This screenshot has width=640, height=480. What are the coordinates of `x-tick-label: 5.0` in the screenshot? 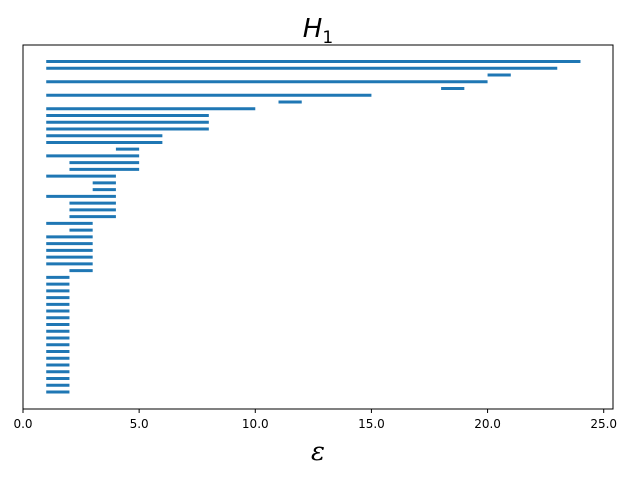 It's located at (139, 424).